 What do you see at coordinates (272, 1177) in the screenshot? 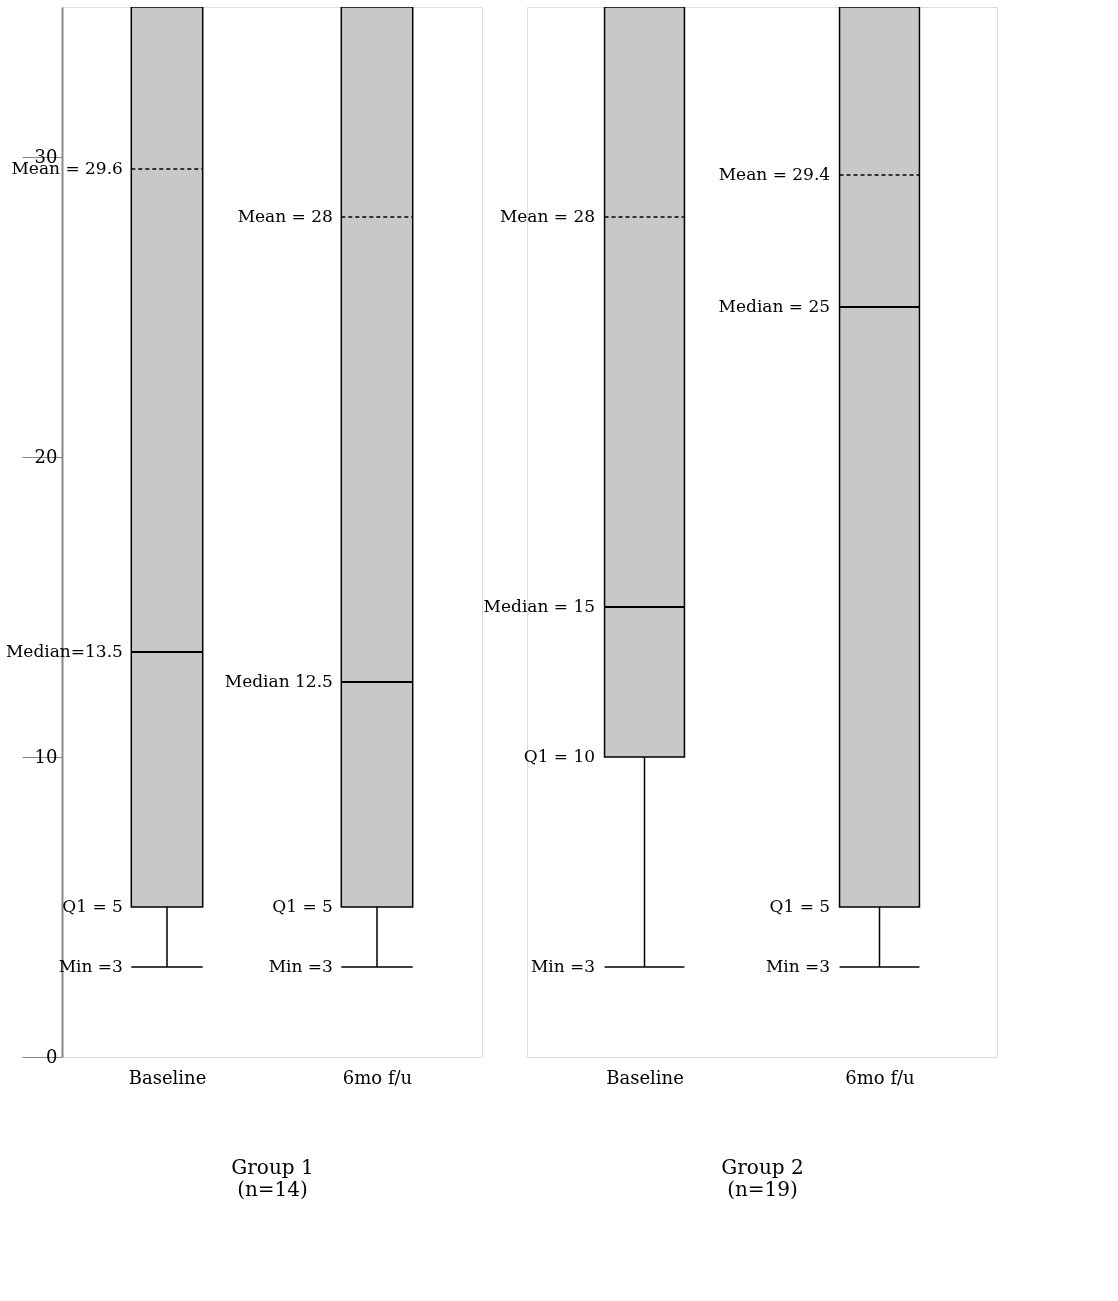
I see `x-axis-title: Group 1 (n=14)` at bounding box center [272, 1177].